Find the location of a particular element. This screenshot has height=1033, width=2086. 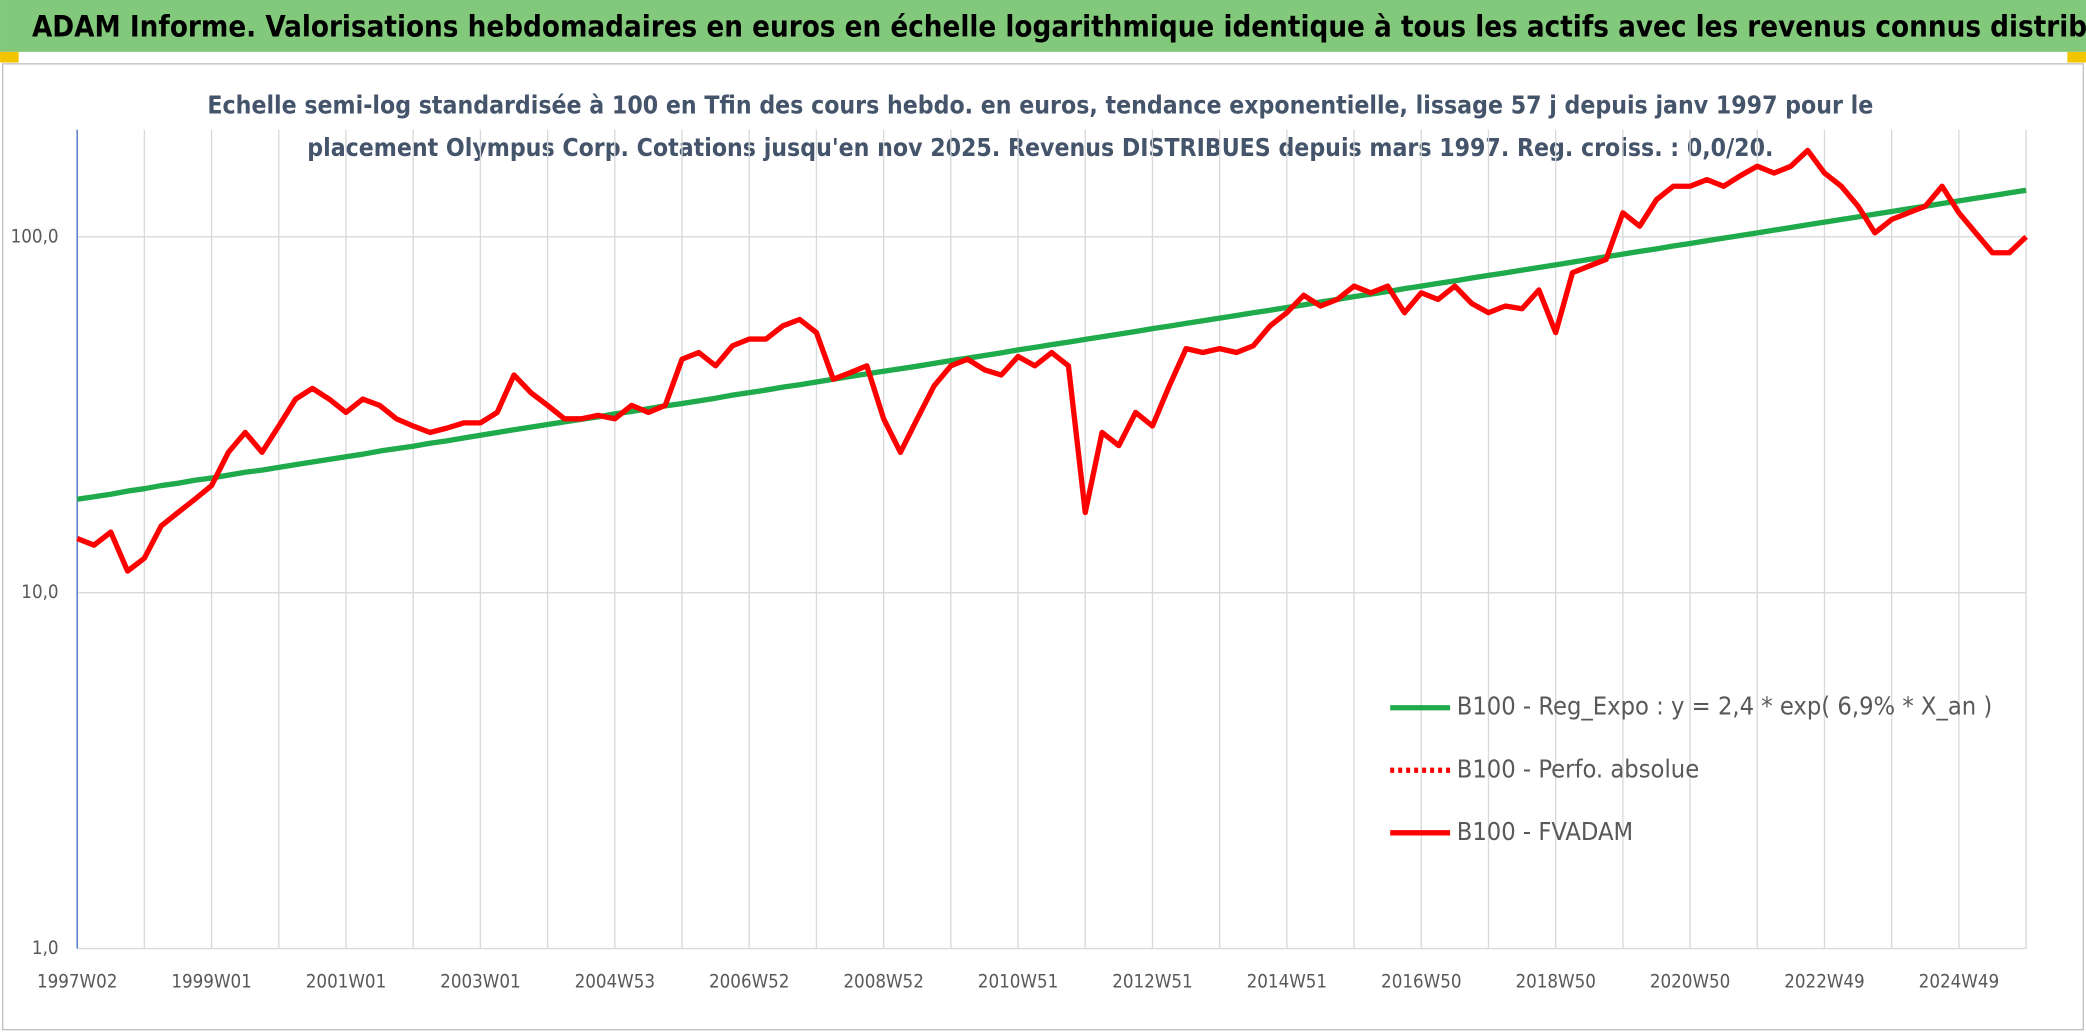

x-tick-label: 2020W50 is located at coordinates (1690, 981).